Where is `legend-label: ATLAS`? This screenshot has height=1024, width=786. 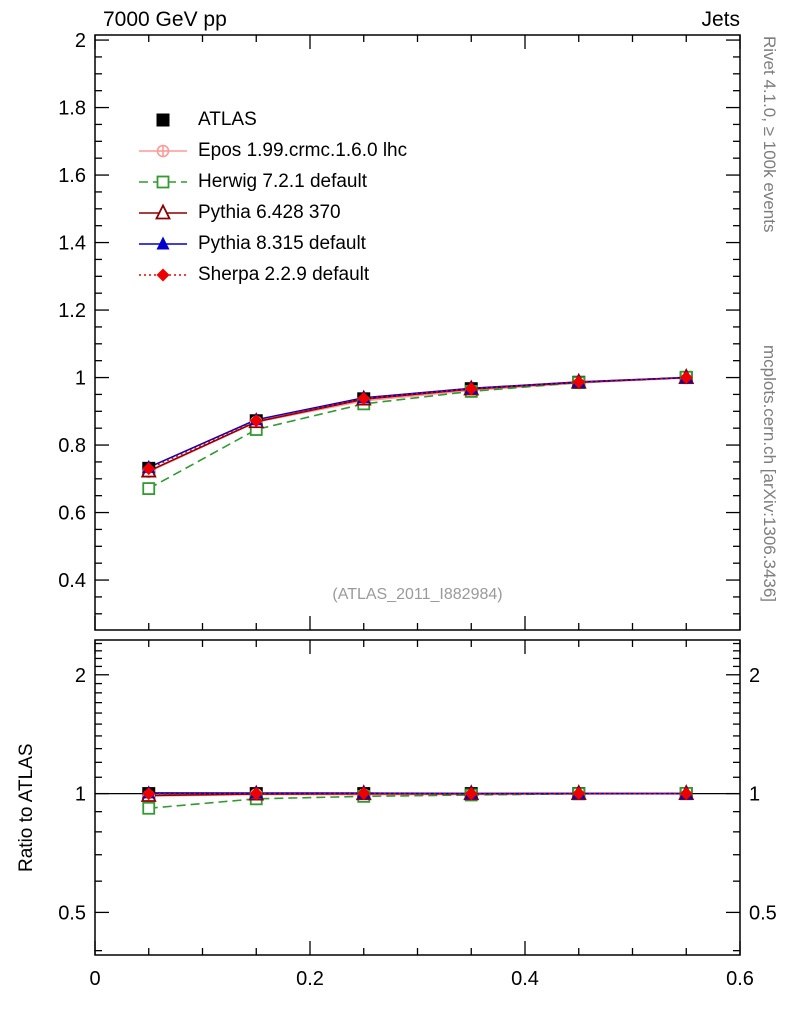
legend-label: ATLAS is located at coordinates (227, 119).